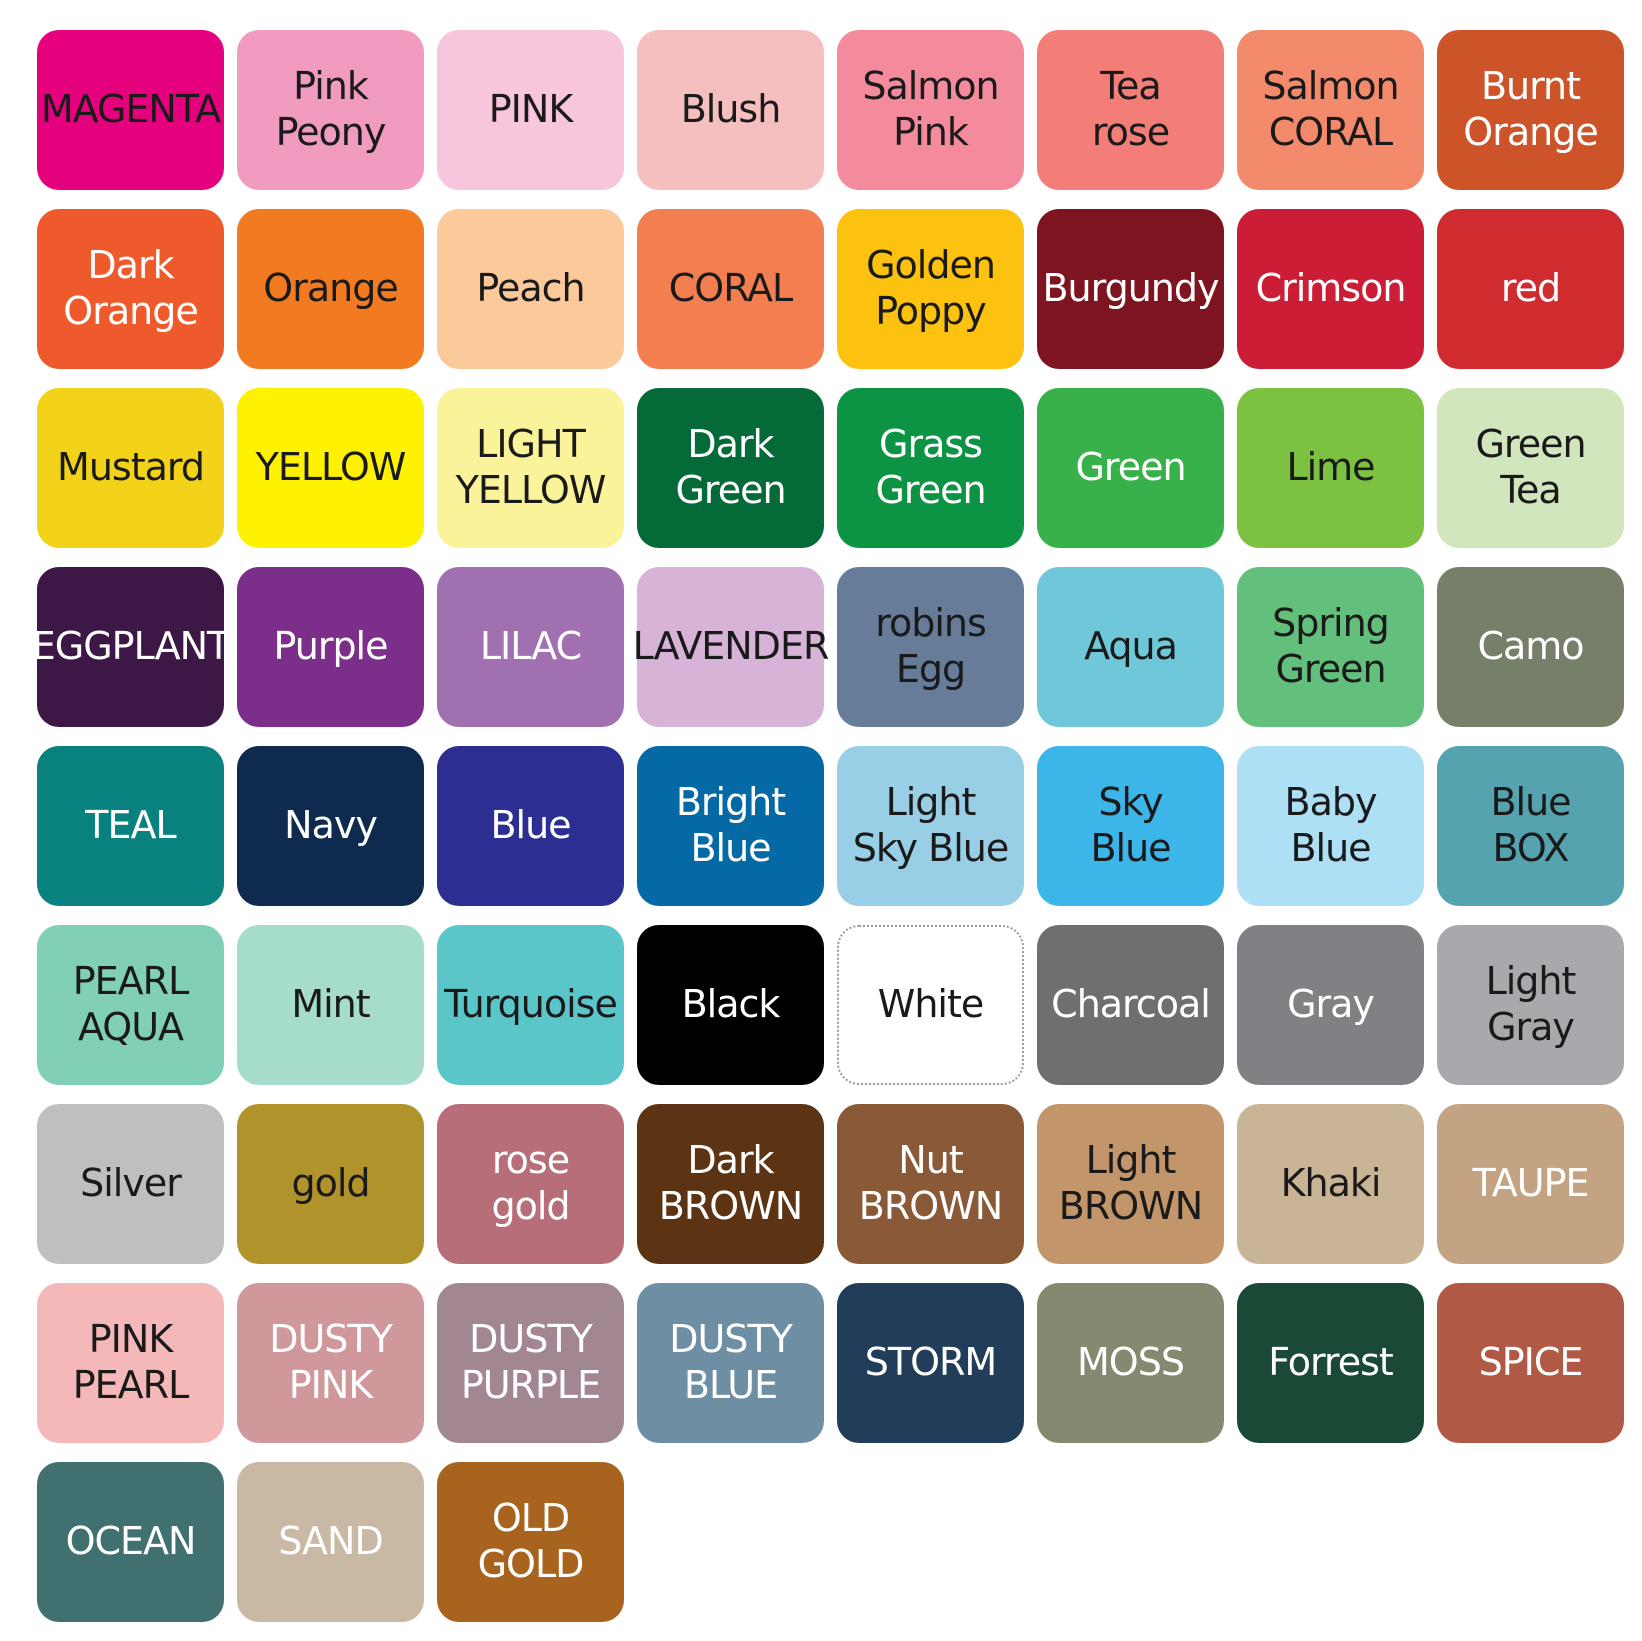 The height and width of the screenshot is (1641, 1642). I want to click on swatch-label: Crimson, so click(1331, 288).